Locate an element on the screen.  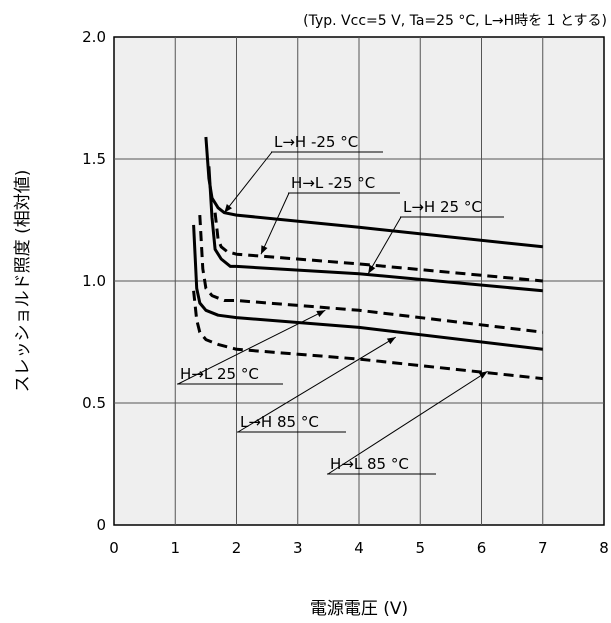
series-label-2: L→H 25 °C is located at coordinates (442, 207).